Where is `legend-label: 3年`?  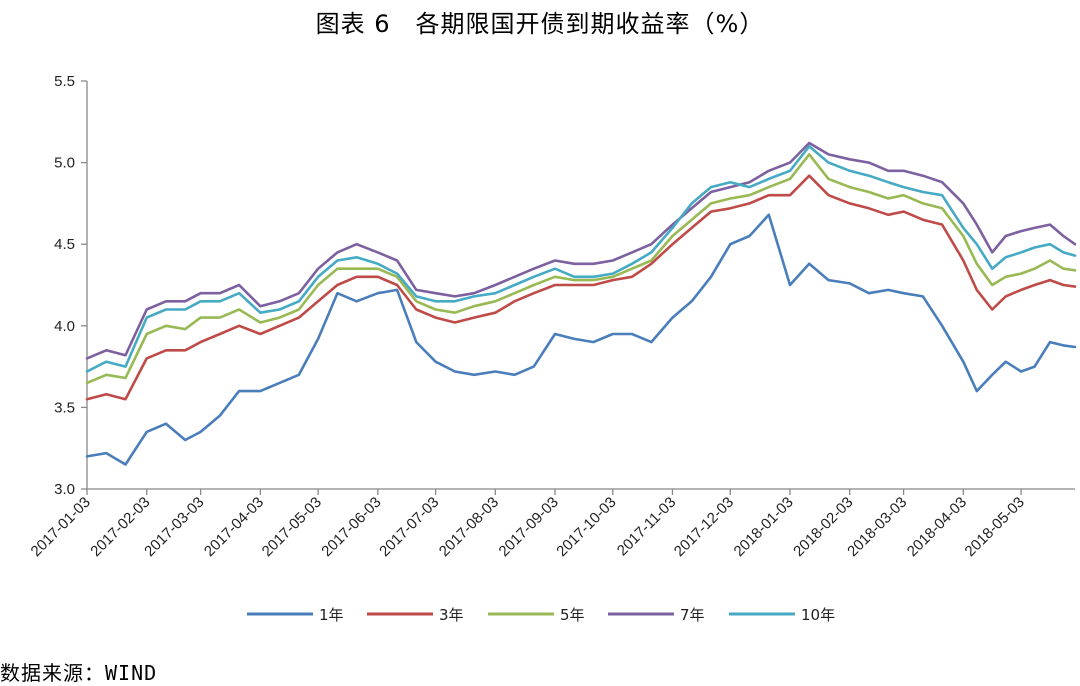
legend-label: 3年 is located at coordinates (451, 615).